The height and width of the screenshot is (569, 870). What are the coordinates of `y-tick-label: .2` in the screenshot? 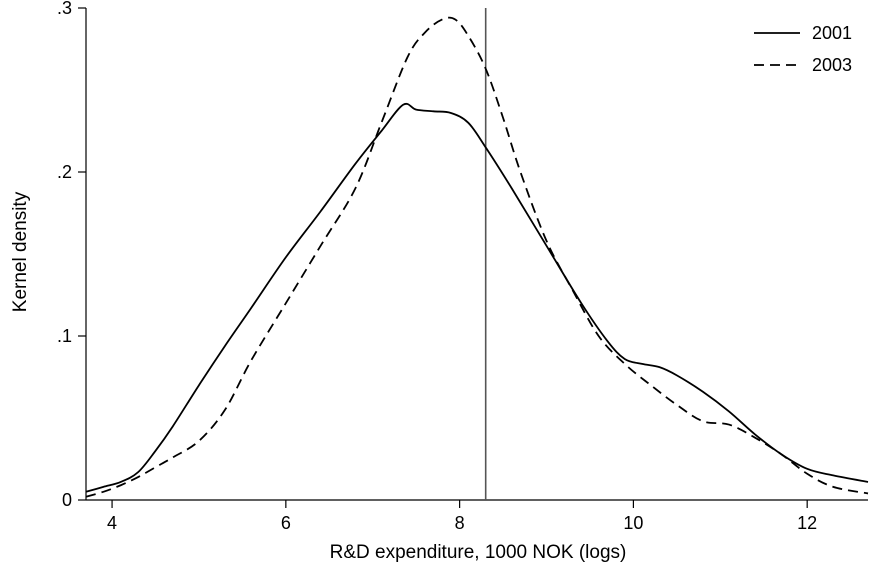 It's located at (64, 172).